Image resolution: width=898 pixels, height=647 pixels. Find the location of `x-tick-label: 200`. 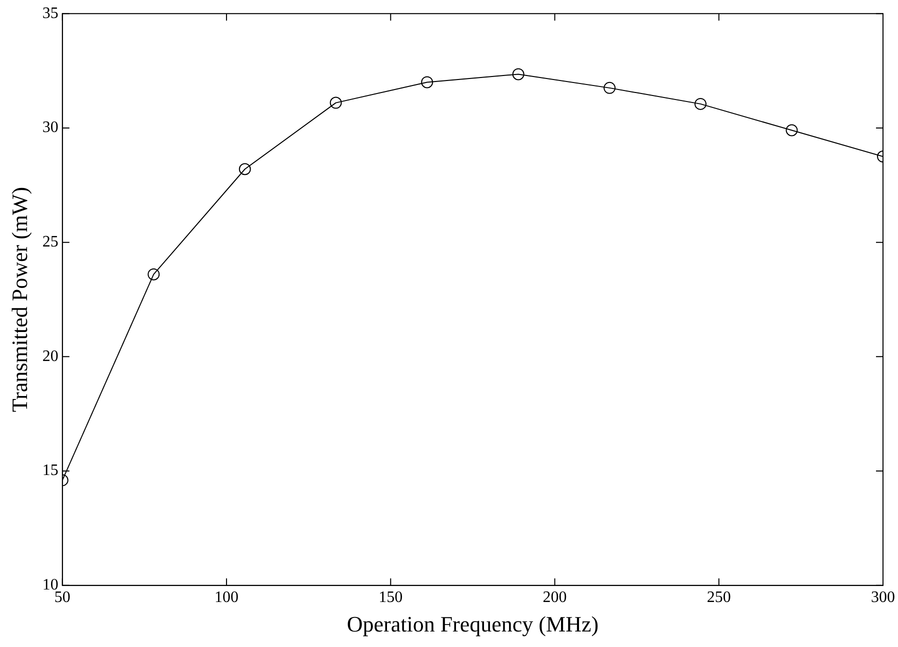

x-tick-label: 200 is located at coordinates (554, 597).